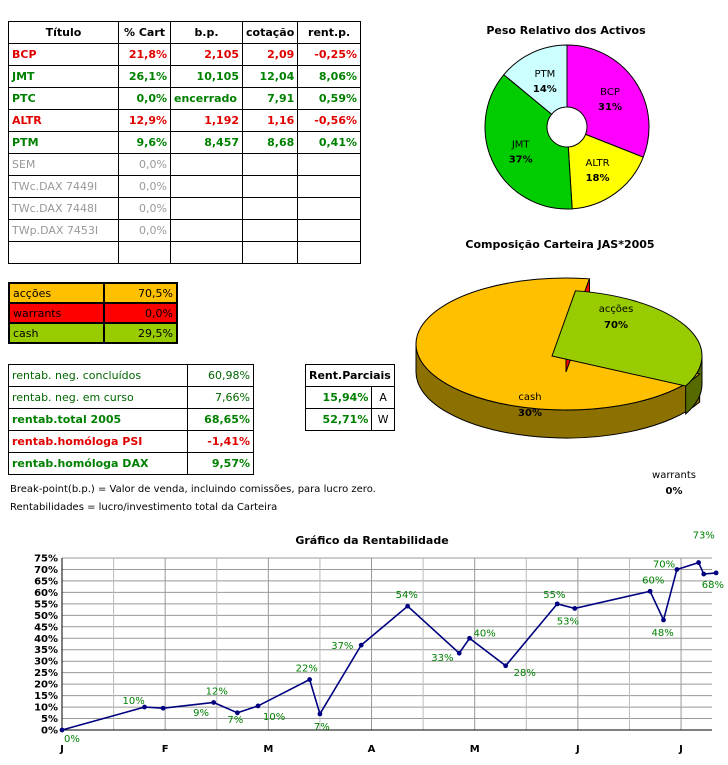 The width and height of the screenshot is (728, 765). I want to click on allocation-label: warrants, so click(56, 313).